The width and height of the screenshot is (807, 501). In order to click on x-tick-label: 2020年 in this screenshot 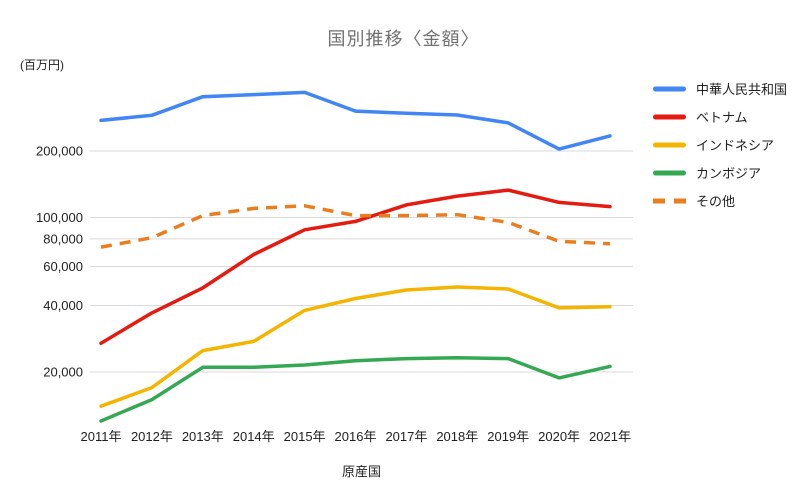, I will do `click(559, 436)`.